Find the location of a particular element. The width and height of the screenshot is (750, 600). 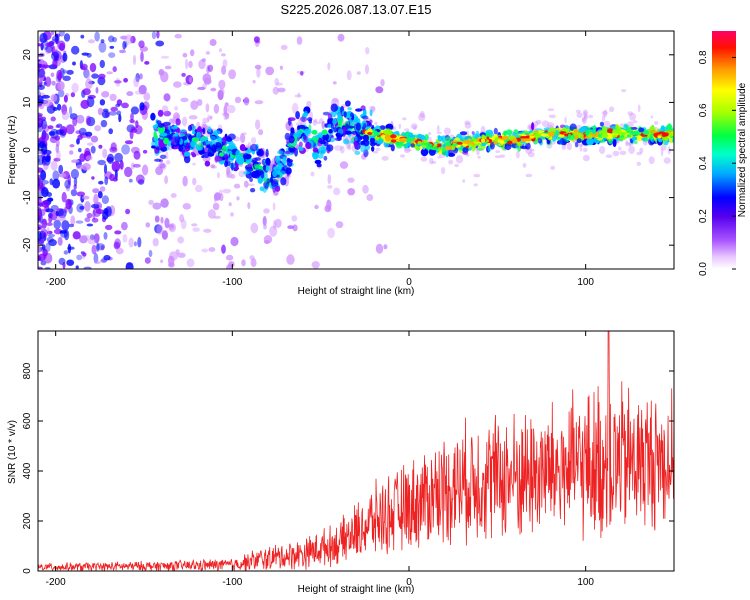

spectrogram-y-label: Frequency (Hz) is located at coordinates (12, 150).